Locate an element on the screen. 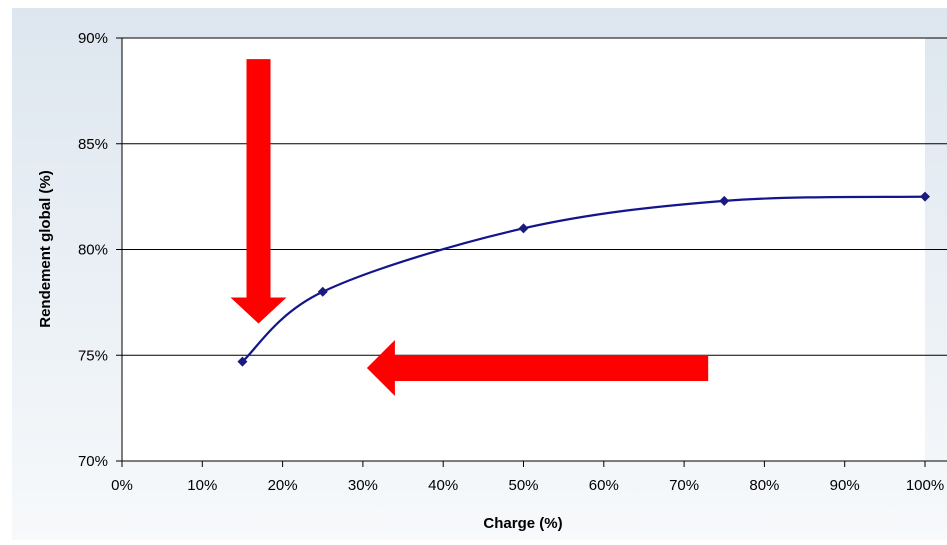 The width and height of the screenshot is (947, 545). x-tick-label: 60% is located at coordinates (604, 485).